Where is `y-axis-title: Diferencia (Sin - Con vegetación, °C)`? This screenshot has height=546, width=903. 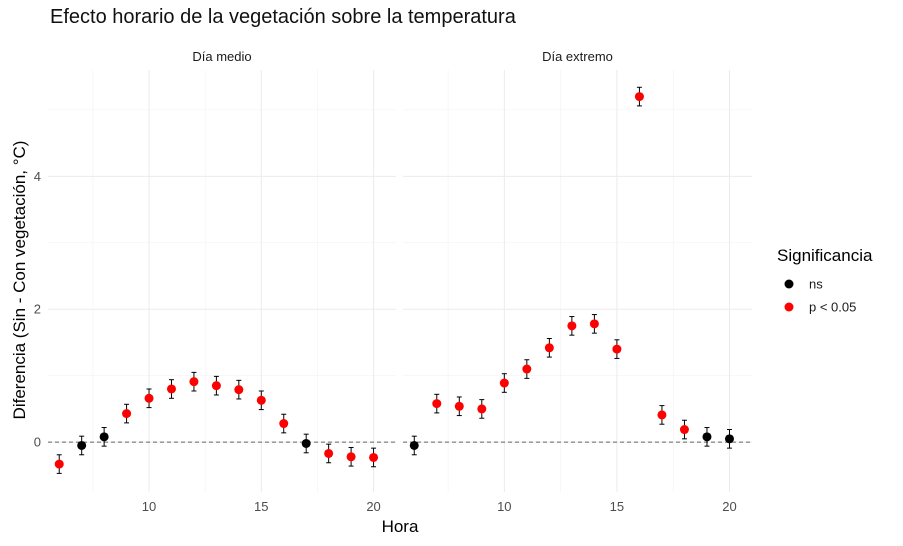 y-axis-title: Diferencia (Sin - Con vegetación, °C) is located at coordinates (19, 280).